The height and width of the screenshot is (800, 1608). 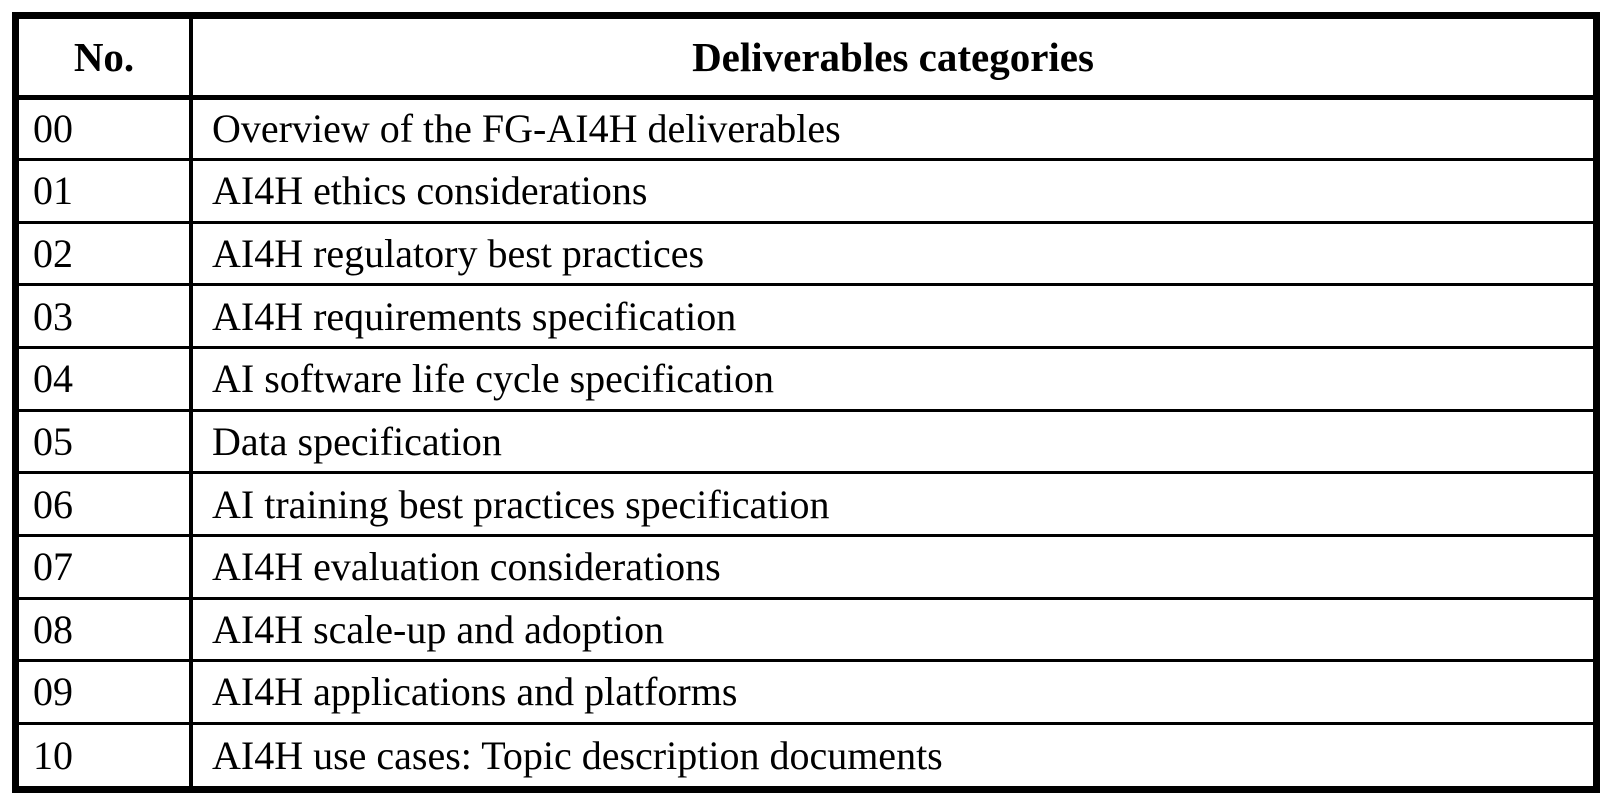 What do you see at coordinates (106, 128) in the screenshot?
I see `cell-no: 00` at bounding box center [106, 128].